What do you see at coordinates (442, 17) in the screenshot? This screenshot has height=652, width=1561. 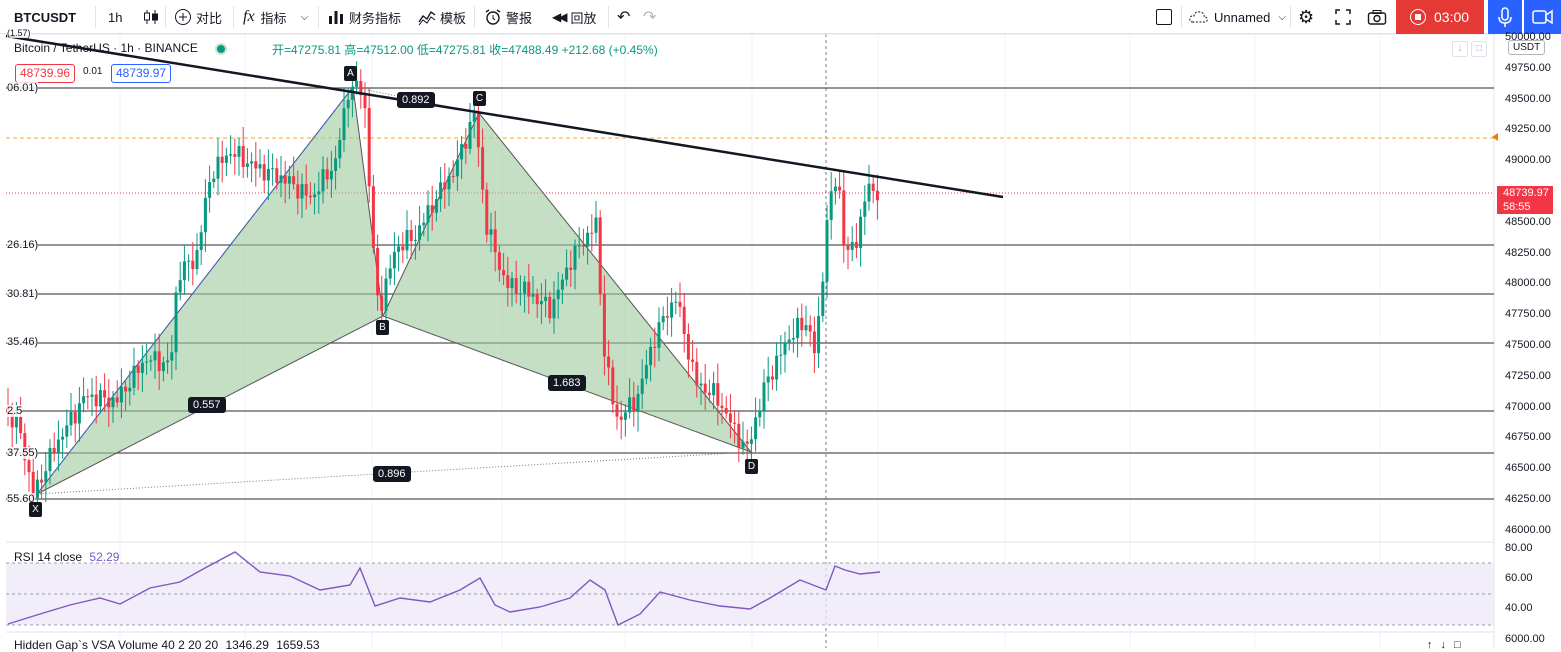 I see `templates-button: 模板` at bounding box center [442, 17].